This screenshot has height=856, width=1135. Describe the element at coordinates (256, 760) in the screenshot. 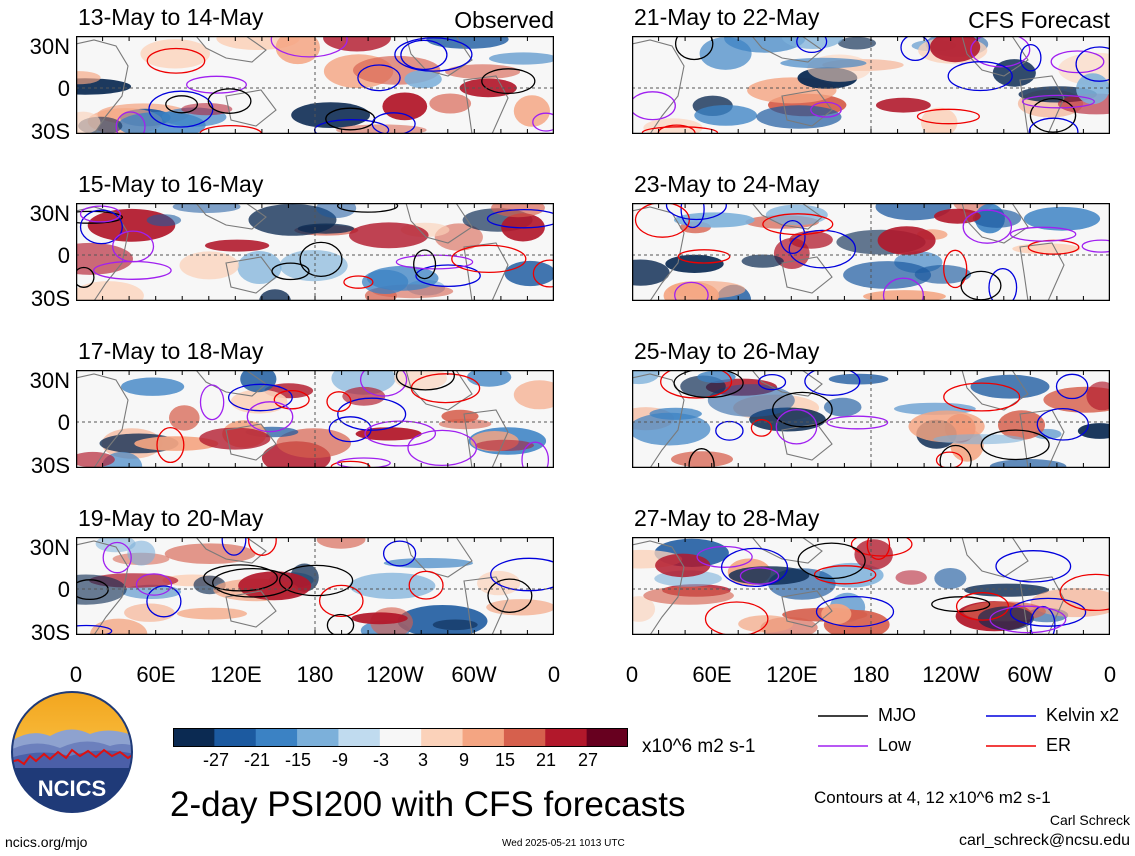

I see `colorbar-label: -21` at that location.